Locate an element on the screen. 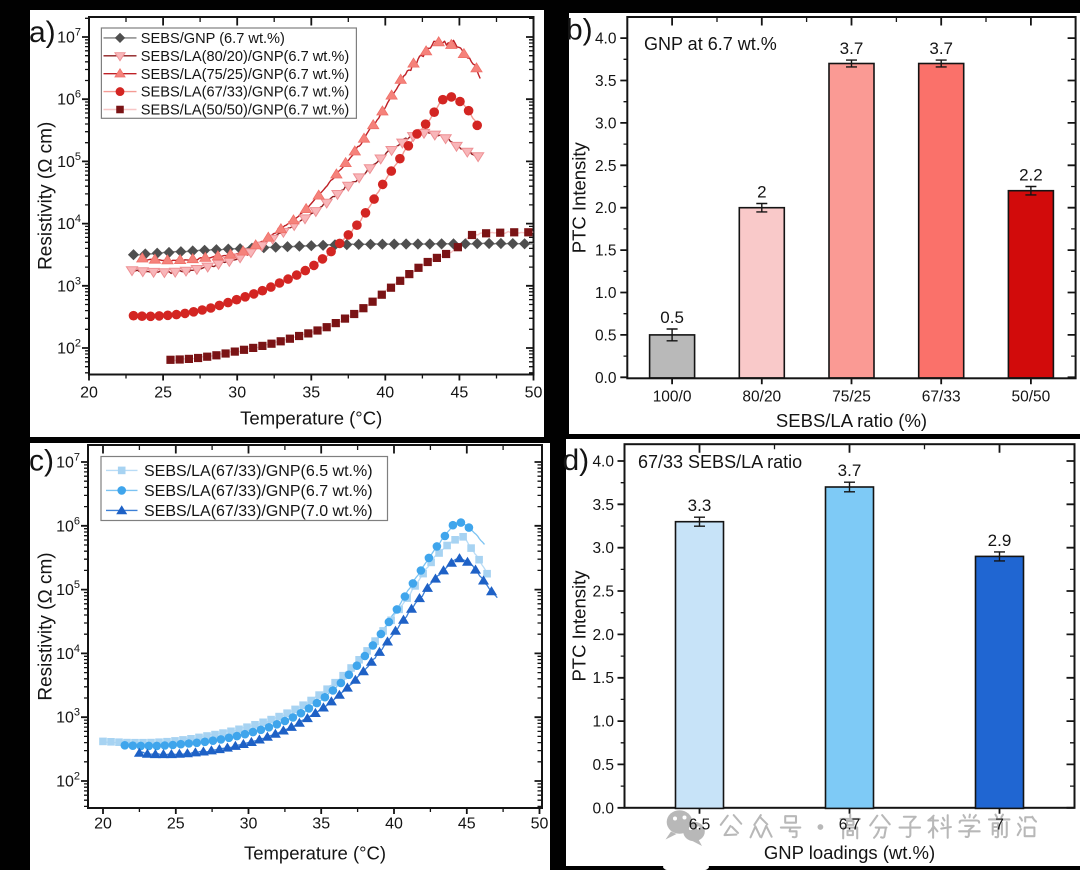  svg-text: SEBS/LA(67/33)/GNP(7.0 wt.%) is located at coordinates (258, 511).